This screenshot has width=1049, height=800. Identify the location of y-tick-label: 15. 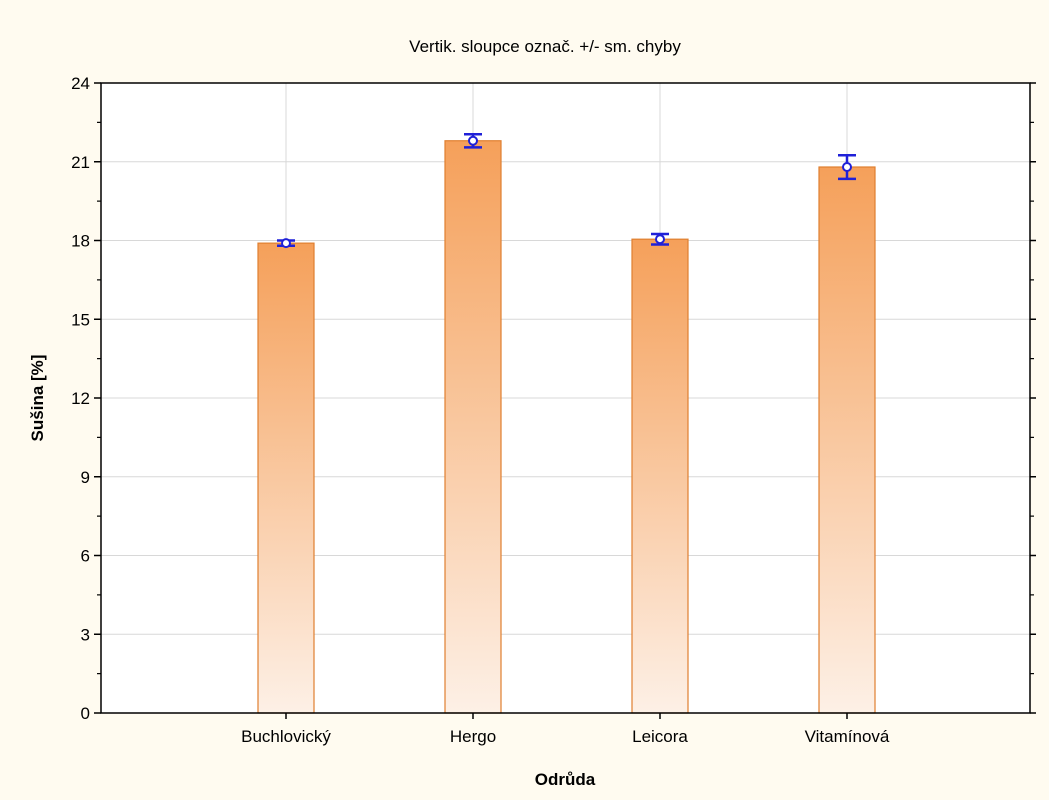
(80, 319).